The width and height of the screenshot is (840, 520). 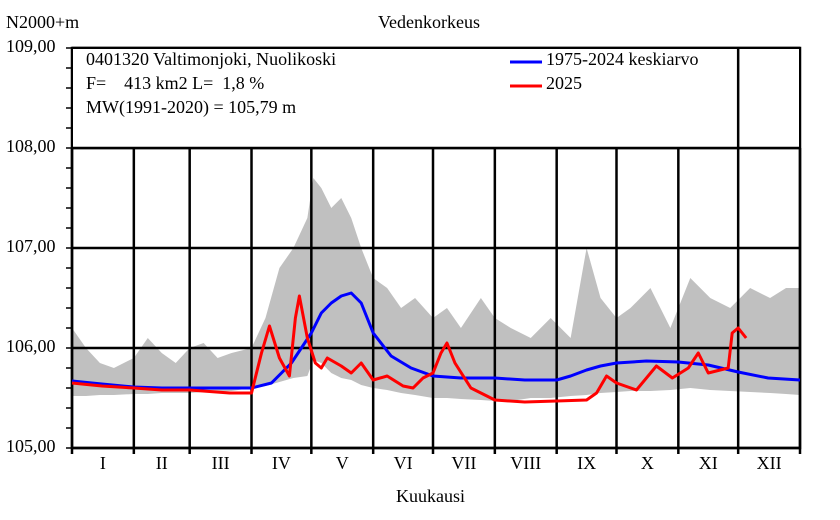 I want to click on month-label: III, so click(x=220, y=463).